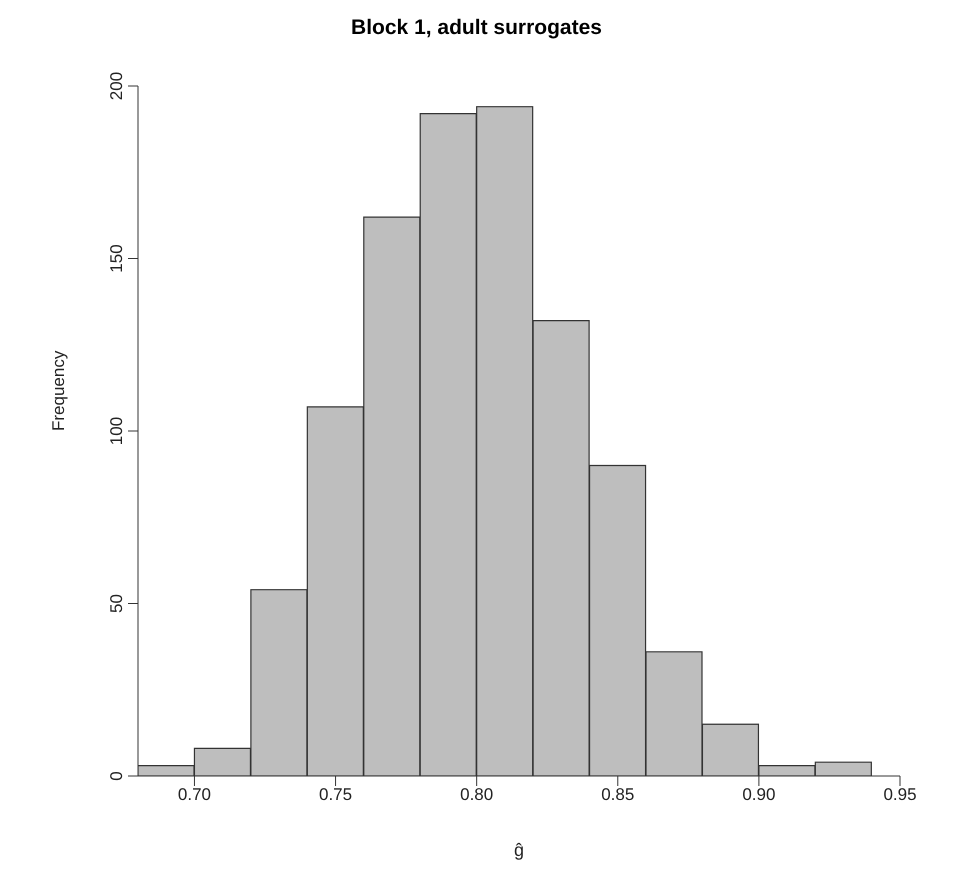 This screenshot has width=953, height=892. I want to click on y-tick-label: 0, so click(116, 776).